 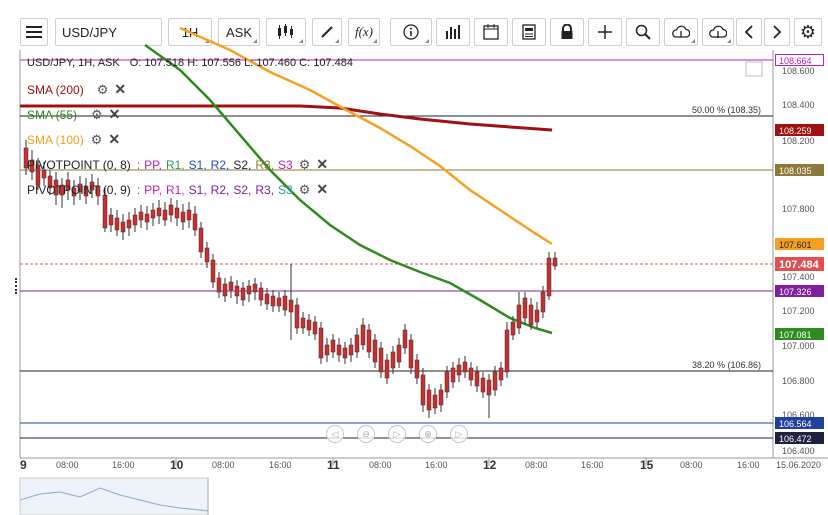 I want to click on reset-icon: ▷, so click(x=397, y=434).